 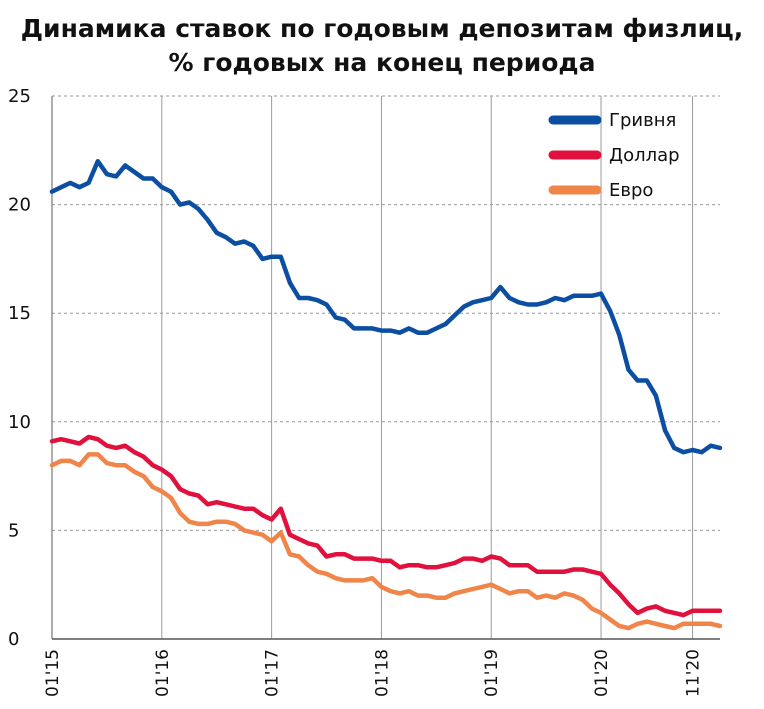 I want to click on y-tick-label: 10, so click(x=19, y=422).